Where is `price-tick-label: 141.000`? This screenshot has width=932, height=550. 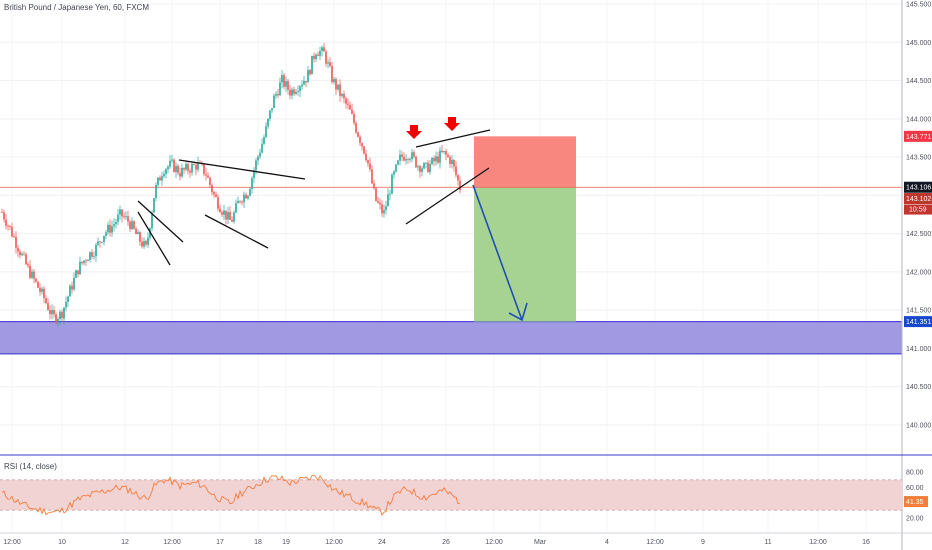
price-tick-label: 141.000 is located at coordinates (918, 349).